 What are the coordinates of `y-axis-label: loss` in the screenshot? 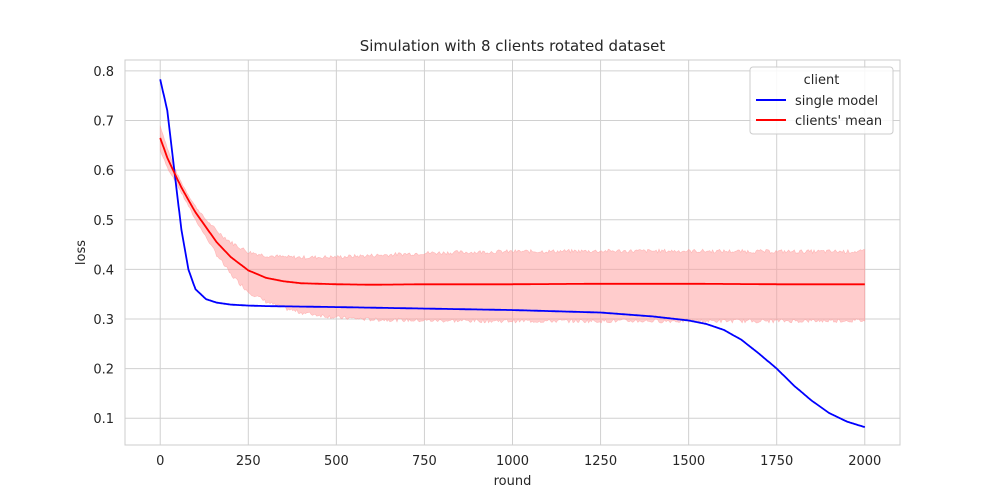 It's located at (81, 252).